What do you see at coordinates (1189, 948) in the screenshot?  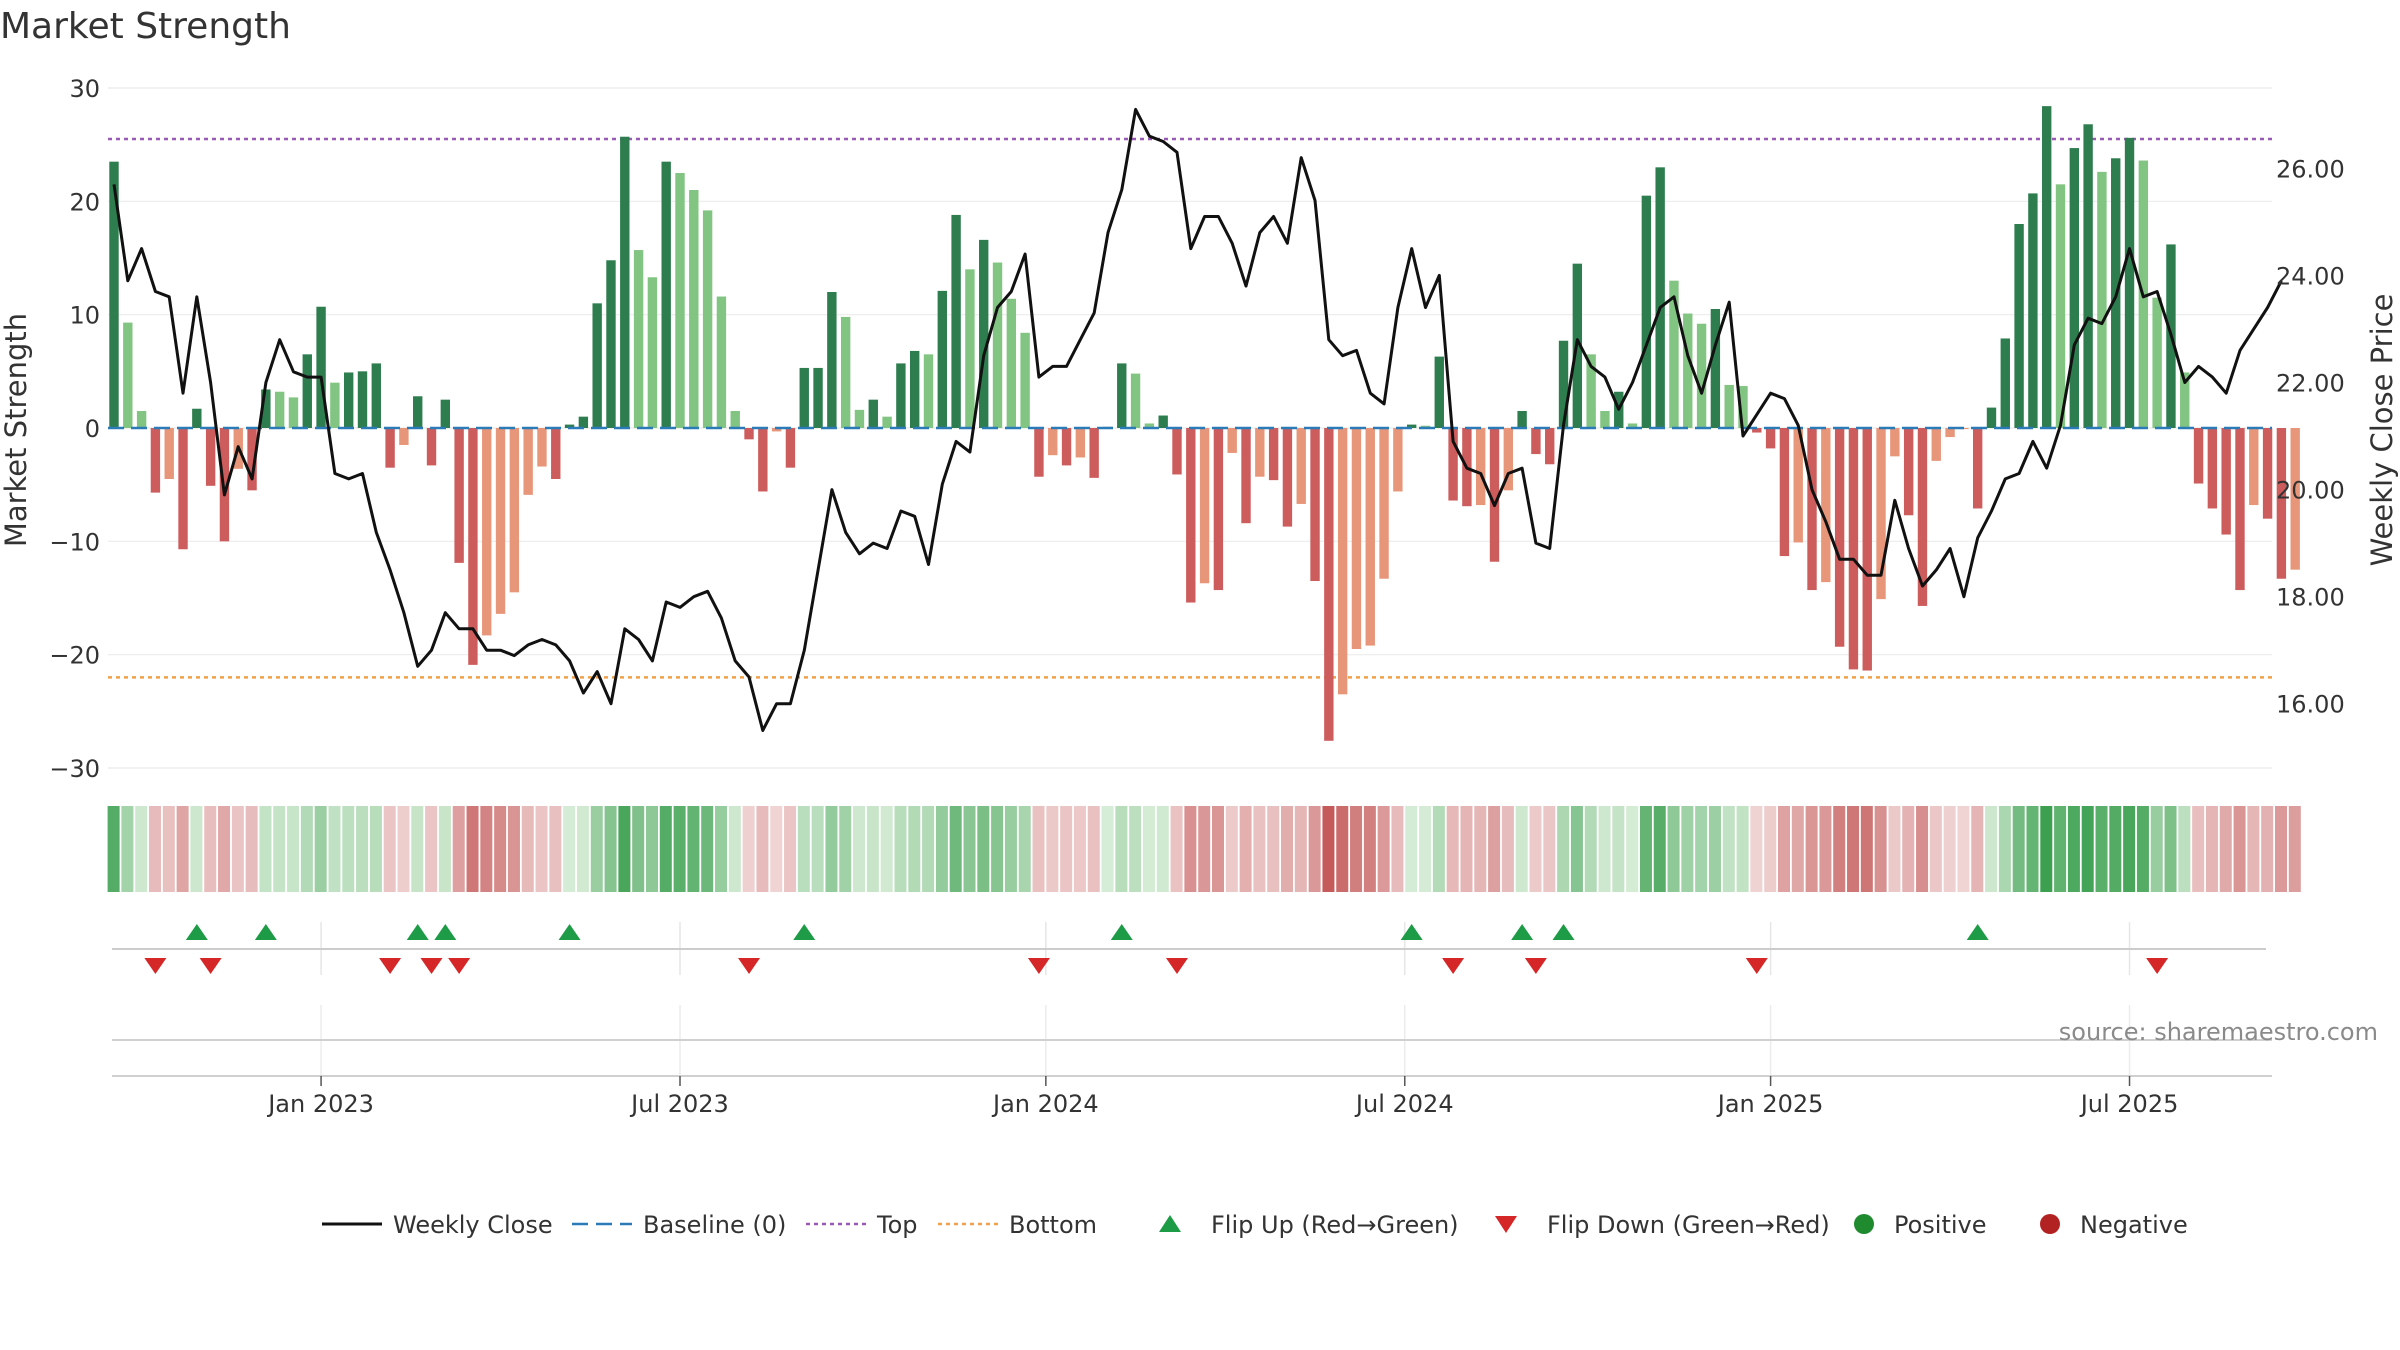 I see `flip-markers-panel` at bounding box center [1189, 948].